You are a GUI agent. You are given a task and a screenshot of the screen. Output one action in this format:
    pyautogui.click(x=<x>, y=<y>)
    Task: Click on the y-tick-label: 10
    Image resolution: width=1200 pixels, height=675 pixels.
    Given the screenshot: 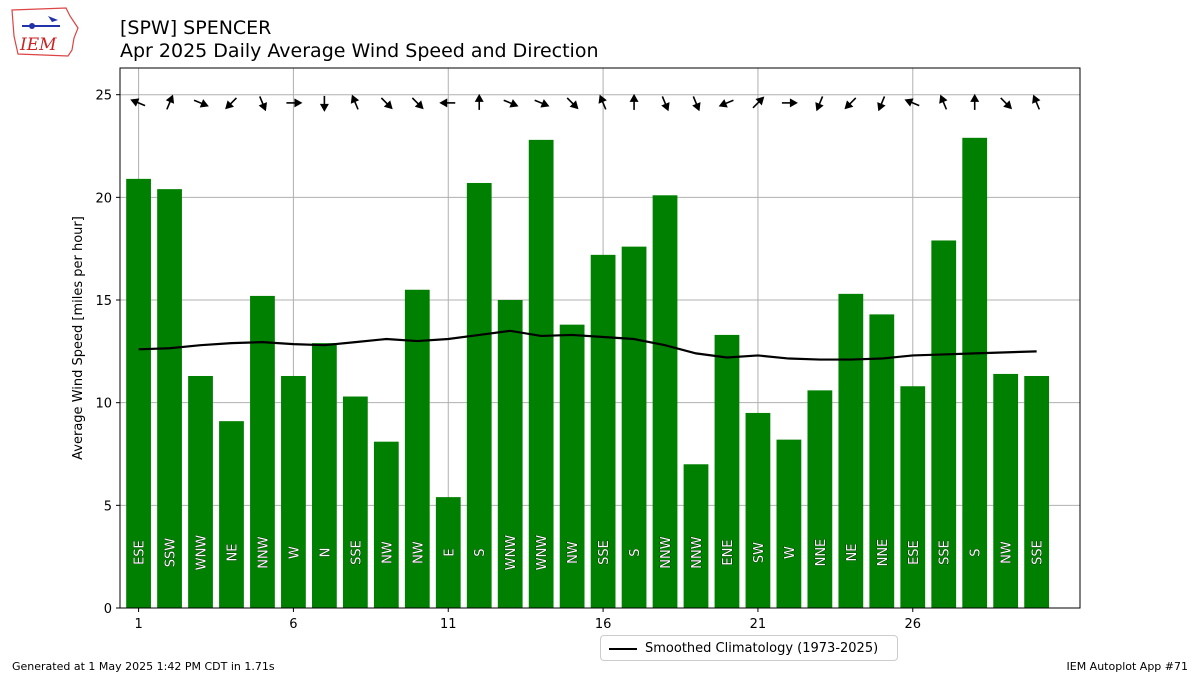 What is the action you would take?
    pyautogui.click(x=103, y=404)
    